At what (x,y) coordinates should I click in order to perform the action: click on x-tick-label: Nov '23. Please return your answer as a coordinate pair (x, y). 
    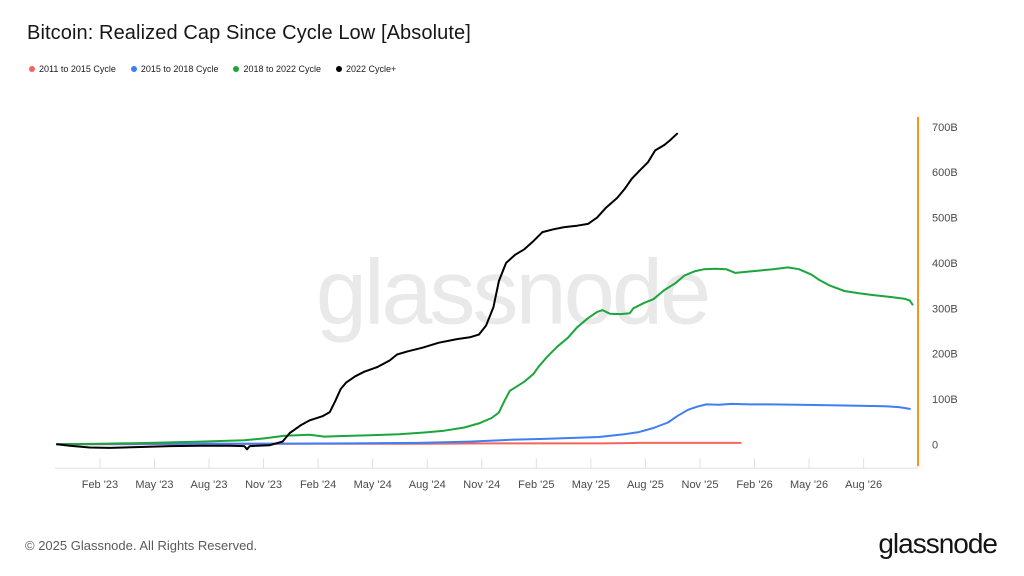
    Looking at the image, I should click on (263, 485).